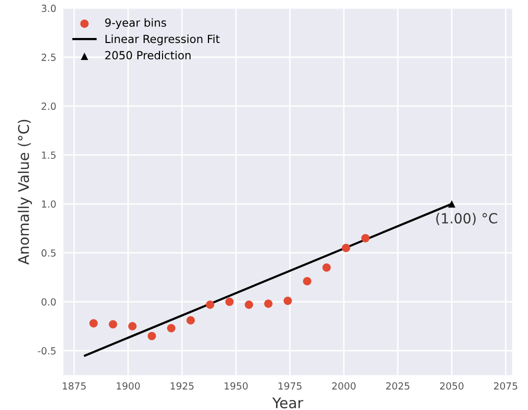  What do you see at coordinates (49, 8) in the screenshot?
I see `y-tick-label: 3.0` at bounding box center [49, 8].